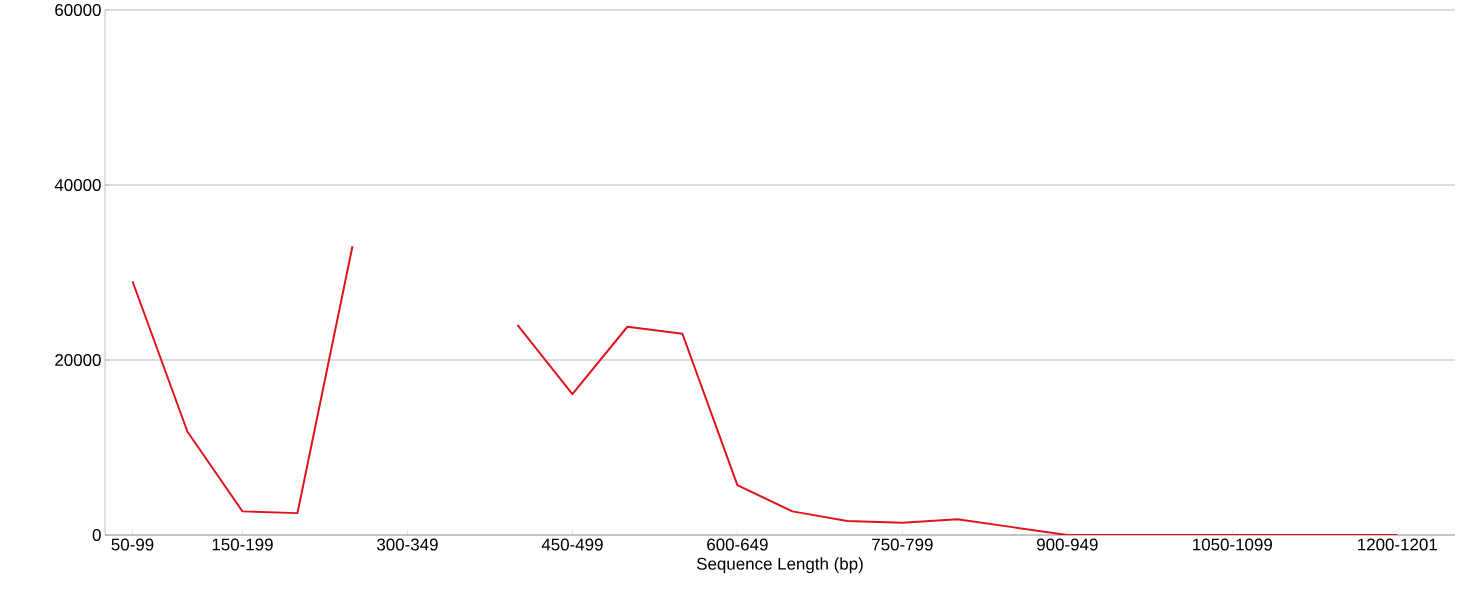  I want to click on x-tick-label: 1050-1099, so click(1232, 544).